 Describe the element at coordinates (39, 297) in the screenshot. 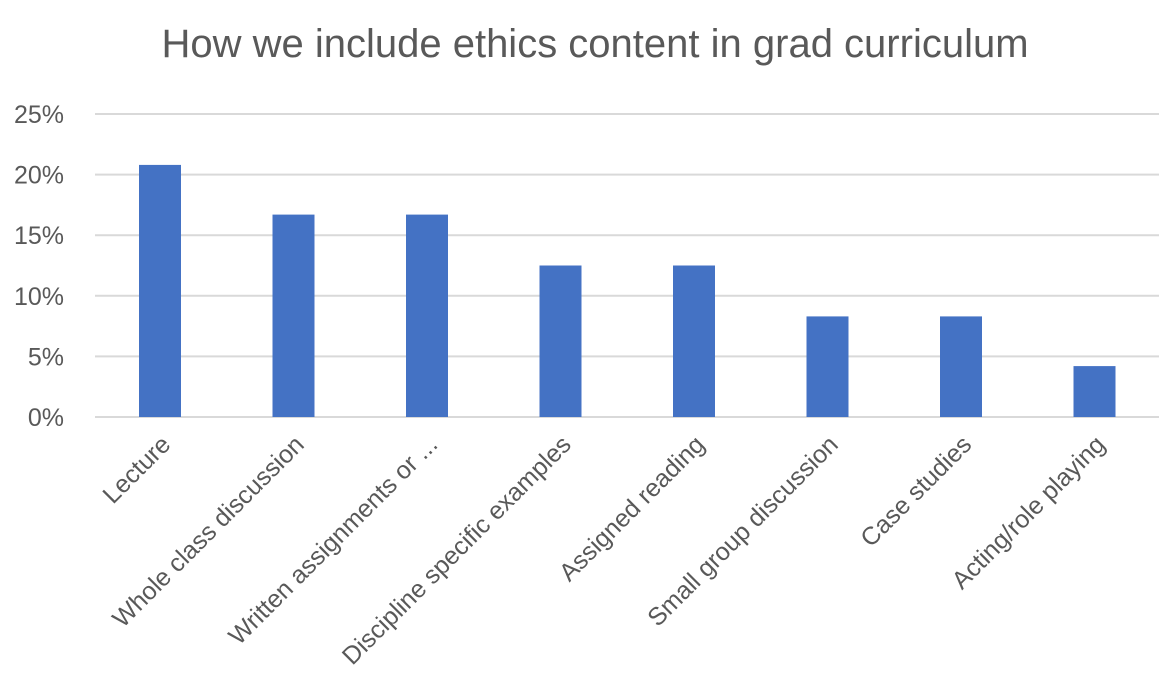

I see `y-tick-label: 10%` at that location.